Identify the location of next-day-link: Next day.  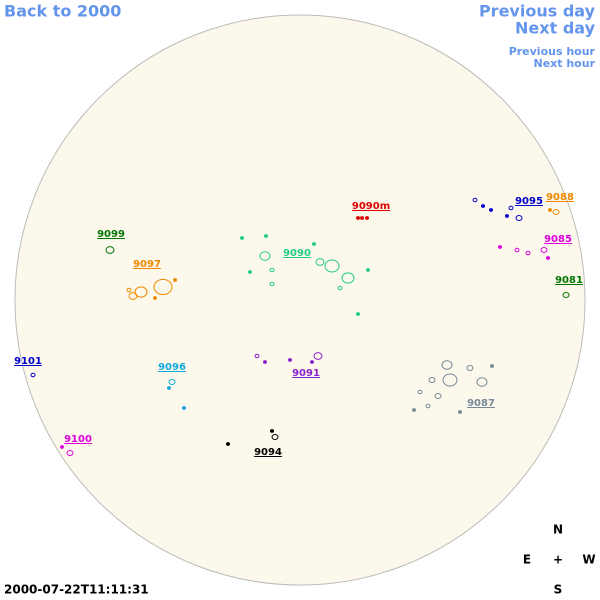
(555, 28).